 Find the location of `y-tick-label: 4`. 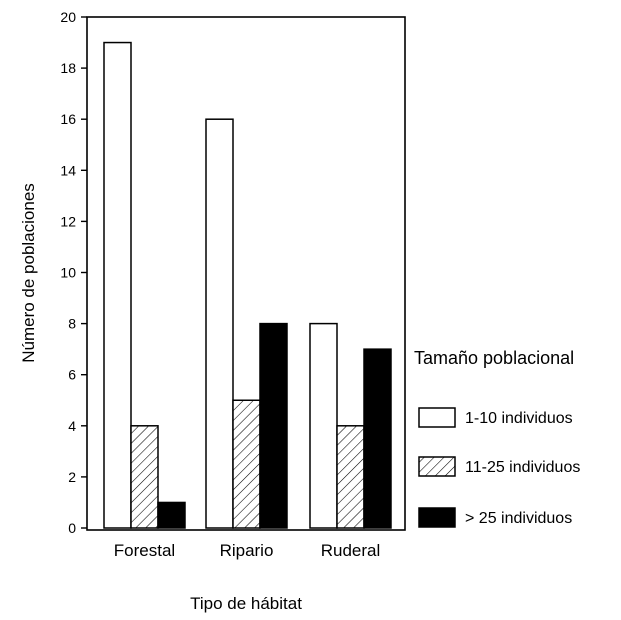

y-tick-label: 4 is located at coordinates (72, 426).